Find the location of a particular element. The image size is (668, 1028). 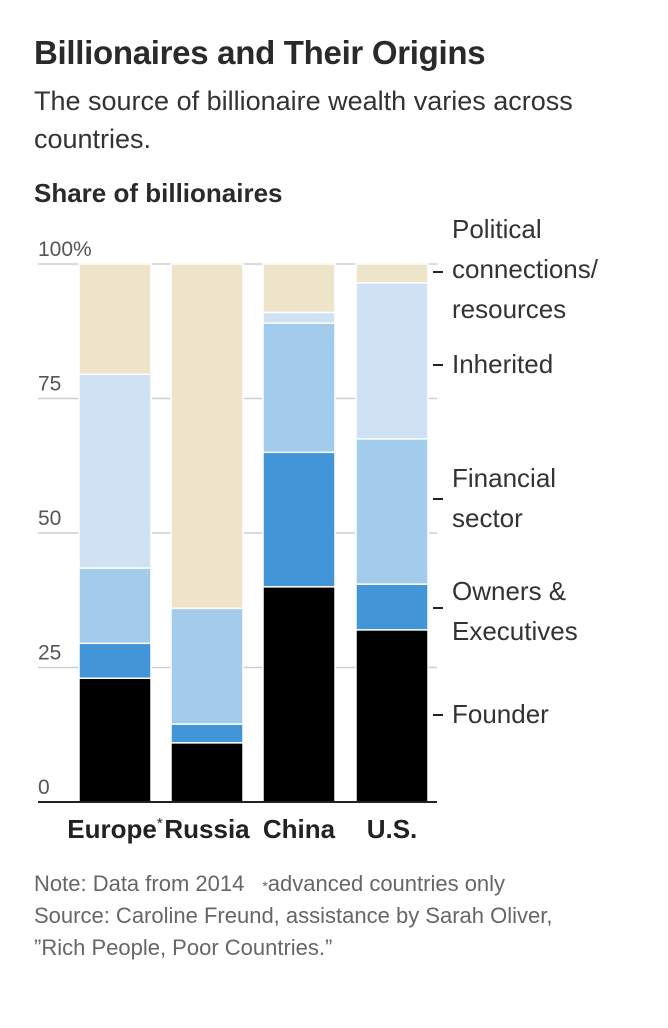

y-tick-label: 50 is located at coordinates (49, 518).